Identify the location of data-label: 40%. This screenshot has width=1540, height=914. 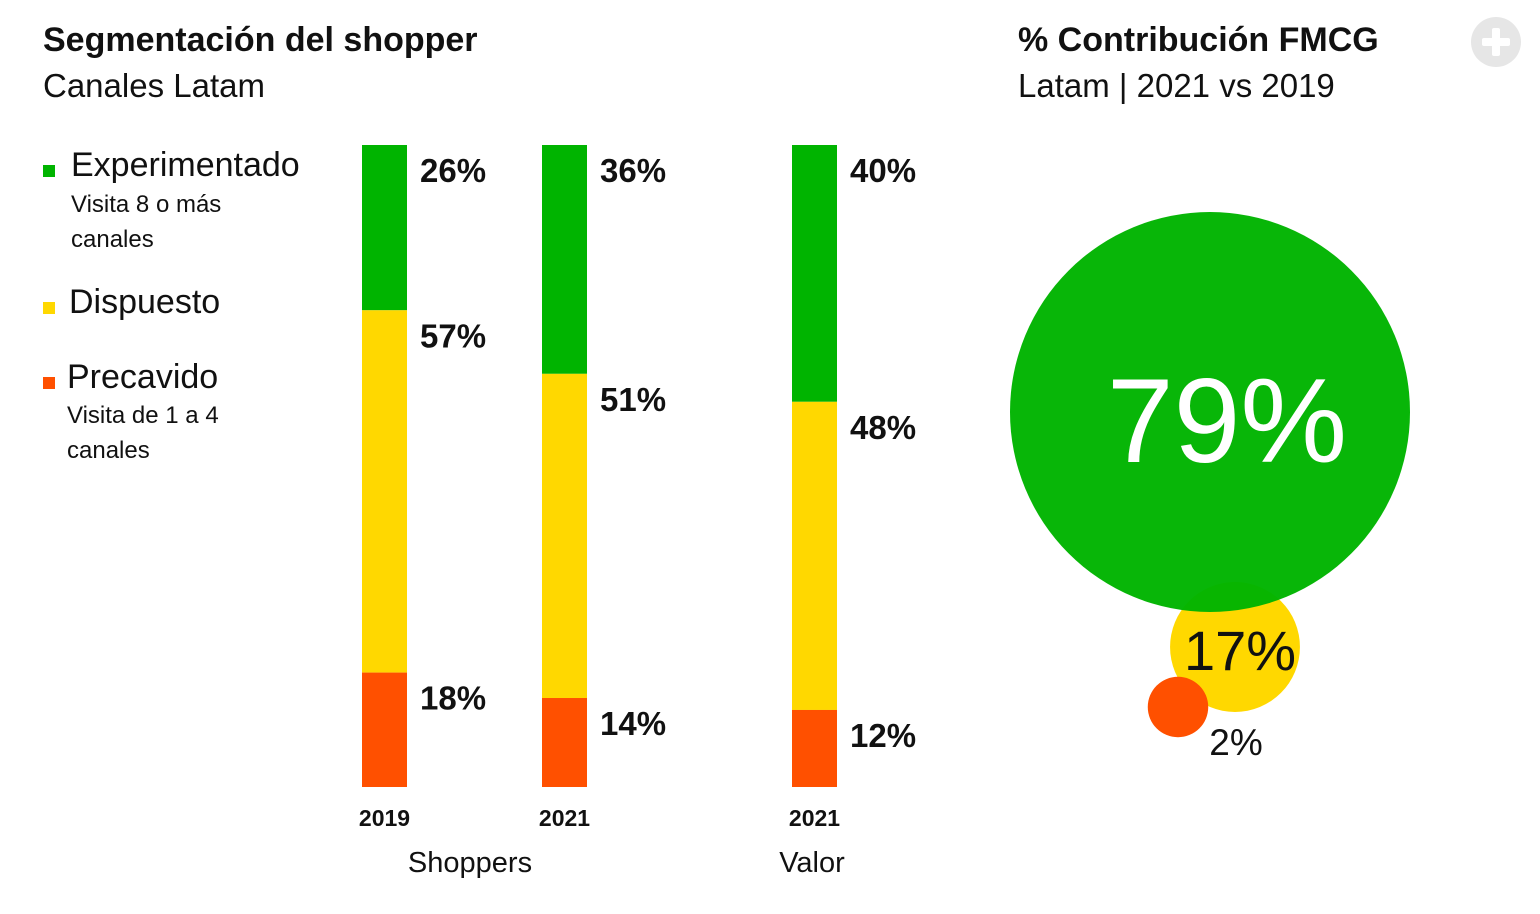
(883, 170).